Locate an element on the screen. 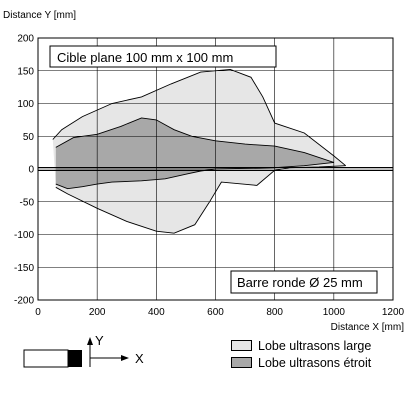 The width and height of the screenshot is (406, 401). x-tick-label: 400 is located at coordinates (156, 312).